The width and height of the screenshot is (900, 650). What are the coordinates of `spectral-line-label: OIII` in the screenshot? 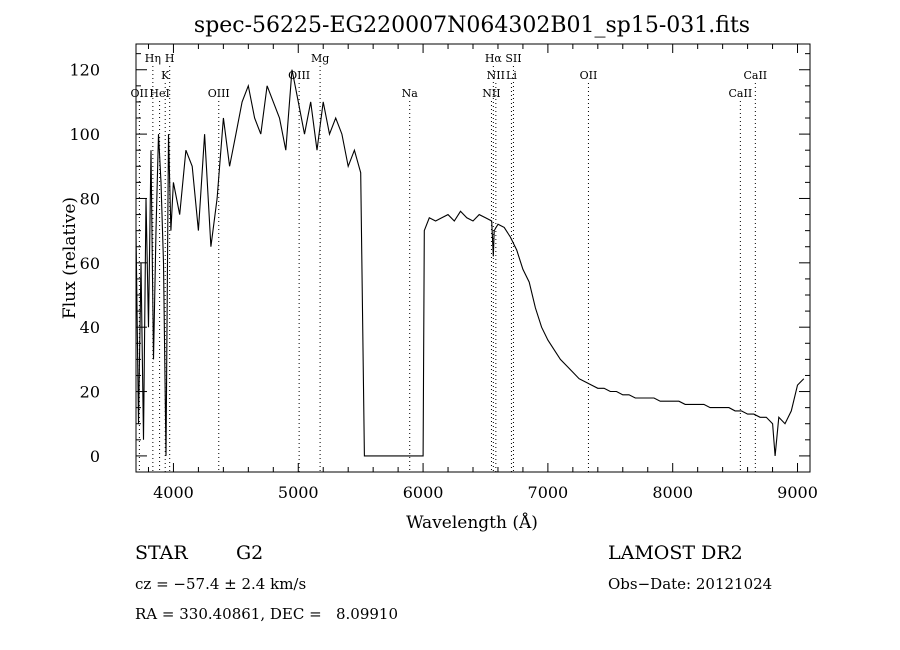 It's located at (219, 93).